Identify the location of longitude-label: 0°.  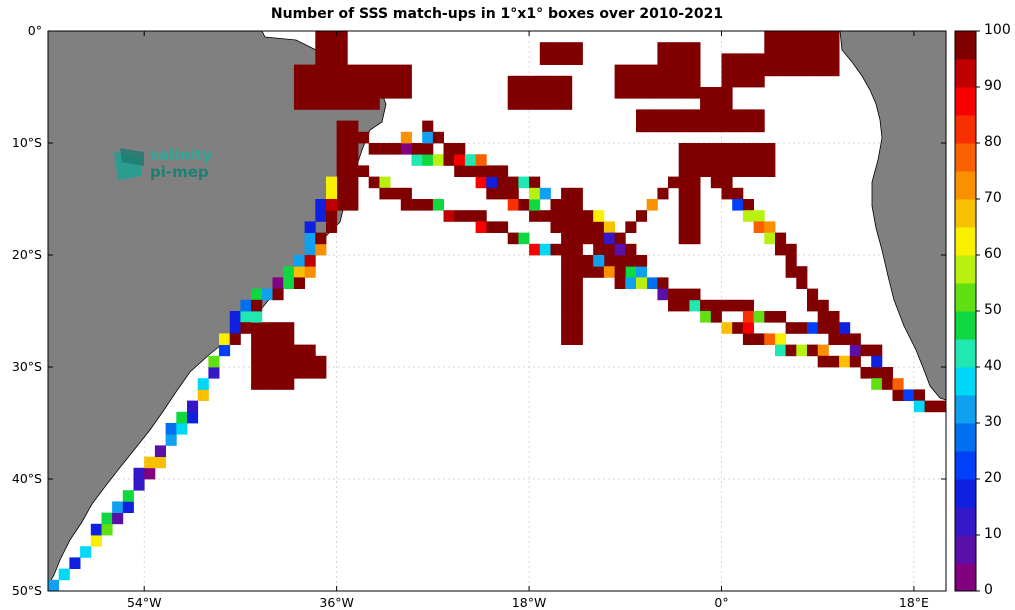
(721, 602).